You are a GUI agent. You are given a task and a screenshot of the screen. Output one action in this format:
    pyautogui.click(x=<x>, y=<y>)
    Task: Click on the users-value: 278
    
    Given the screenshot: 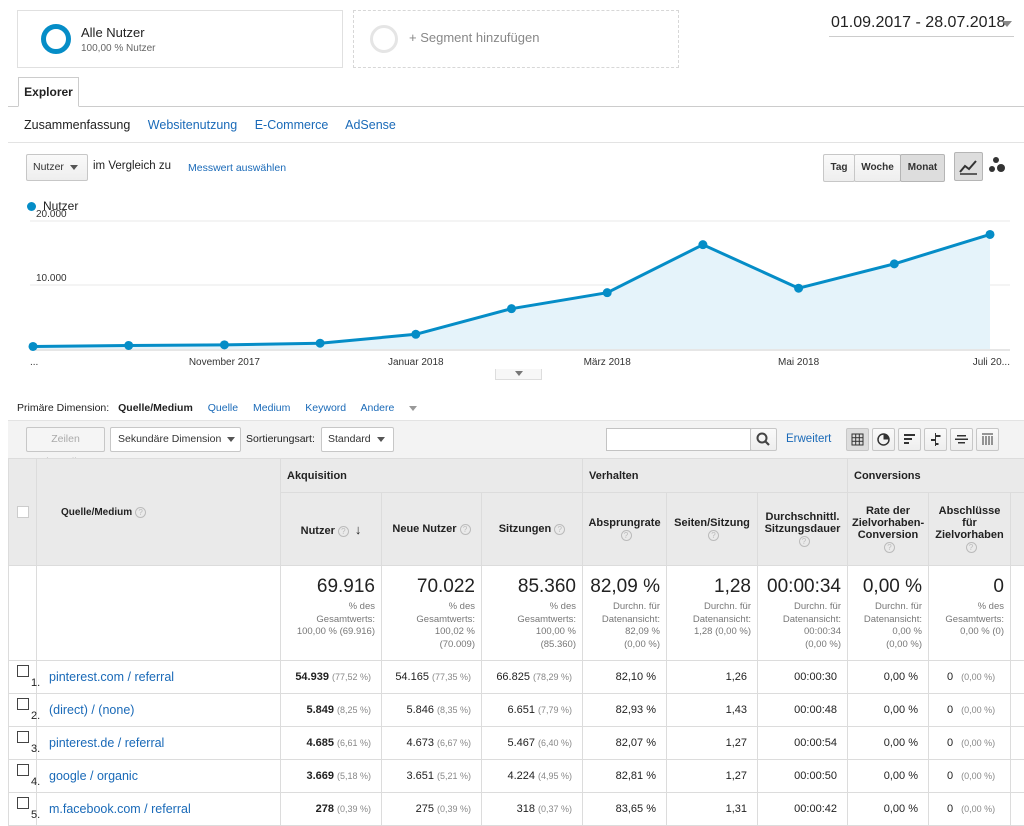 What is the action you would take?
    pyautogui.click(x=324, y=809)
    